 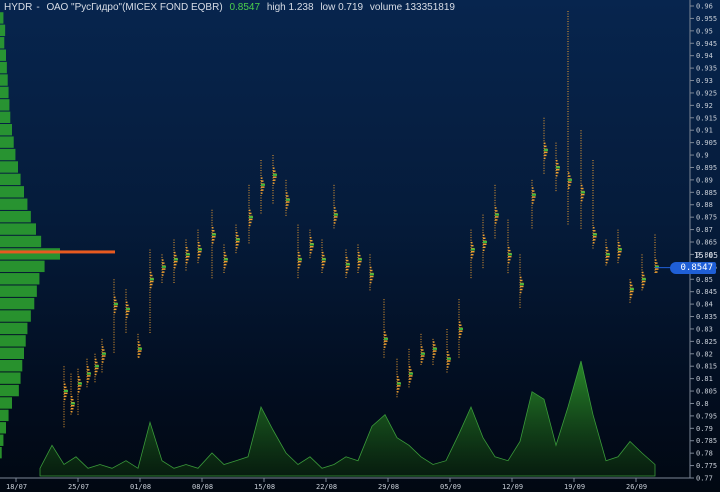 What do you see at coordinates (706, 292) in the screenshot?
I see `price-tick-label: 0.845` at bounding box center [706, 292].